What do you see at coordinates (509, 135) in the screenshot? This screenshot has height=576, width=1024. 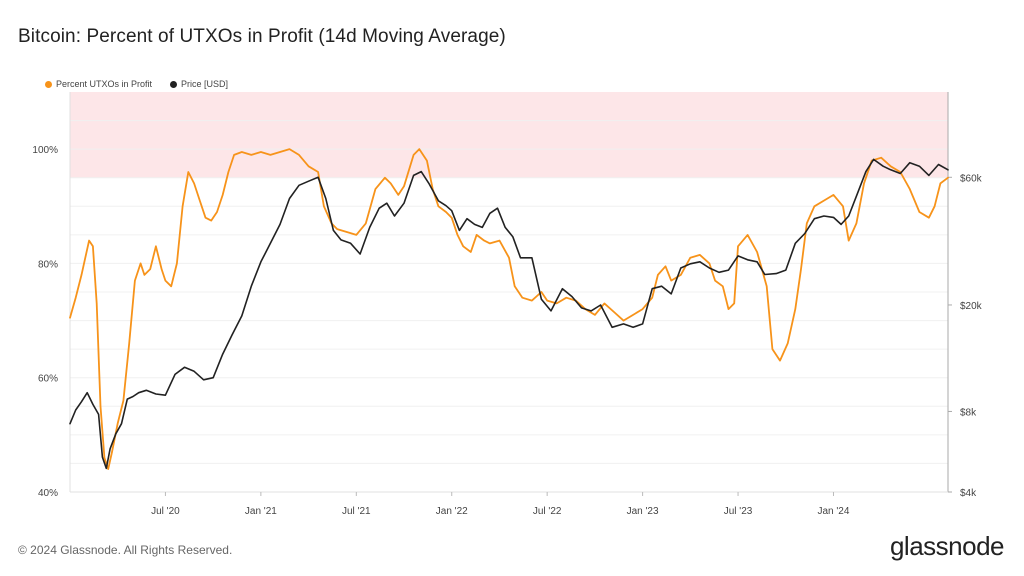 I see `profit-band` at bounding box center [509, 135].